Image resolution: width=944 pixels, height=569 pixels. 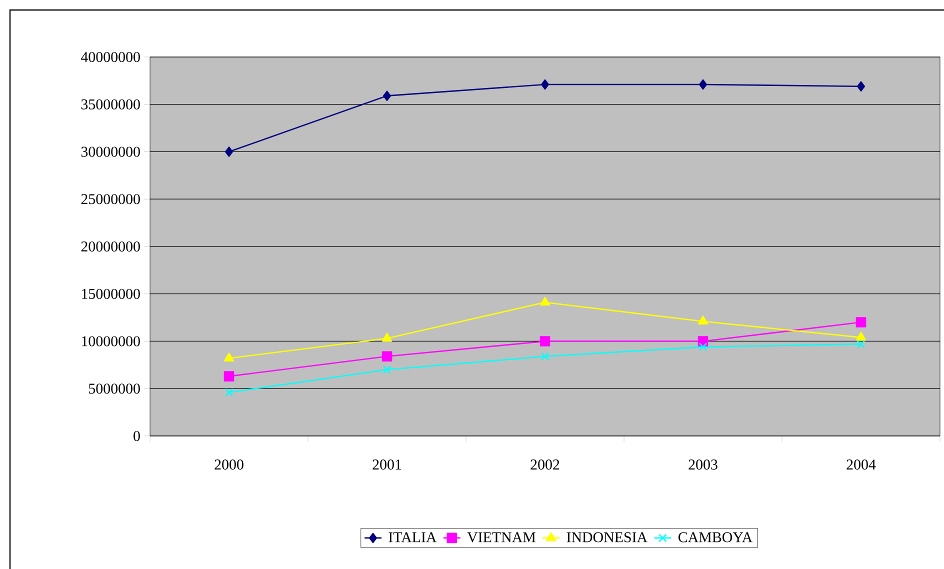 What do you see at coordinates (607, 537) in the screenshot?
I see `legend-label: INDONESIA` at bounding box center [607, 537].